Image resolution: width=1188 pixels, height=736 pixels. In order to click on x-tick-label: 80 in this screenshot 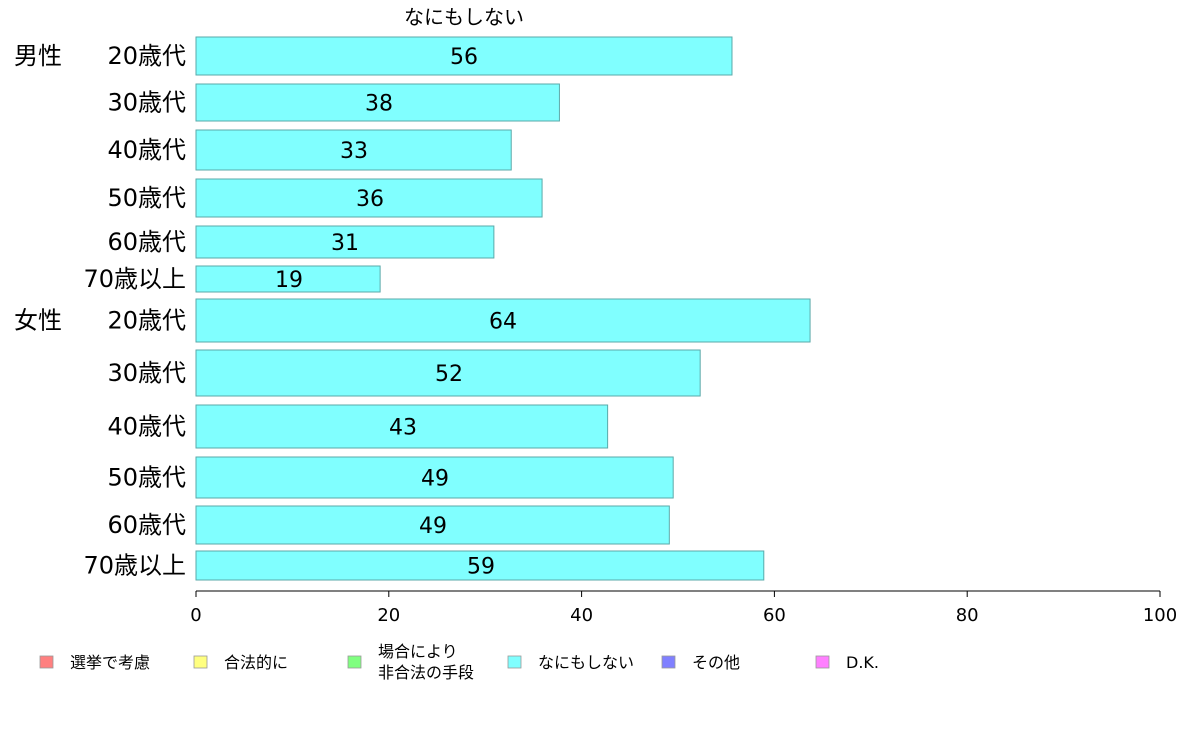, I will do `click(967, 615)`.